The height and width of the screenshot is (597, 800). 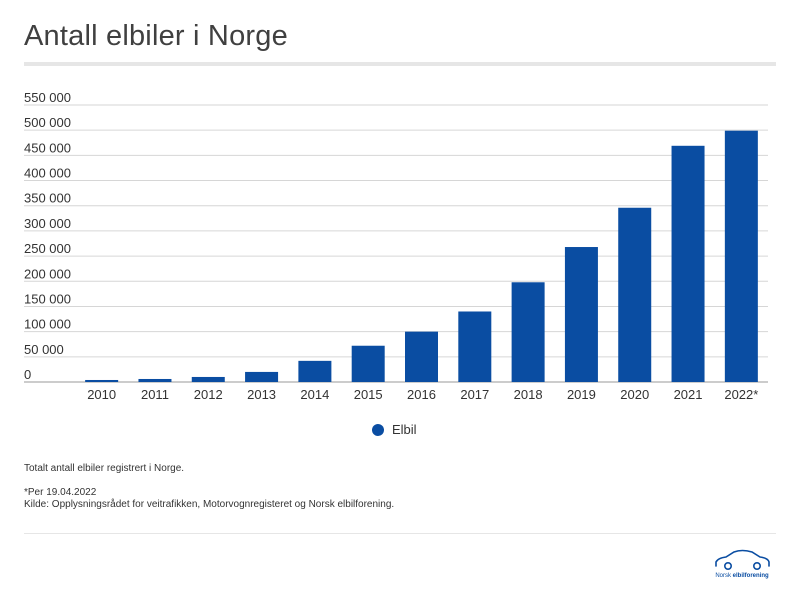 What do you see at coordinates (47, 147) in the screenshot?
I see `y-tick-label: 450 000` at bounding box center [47, 147].